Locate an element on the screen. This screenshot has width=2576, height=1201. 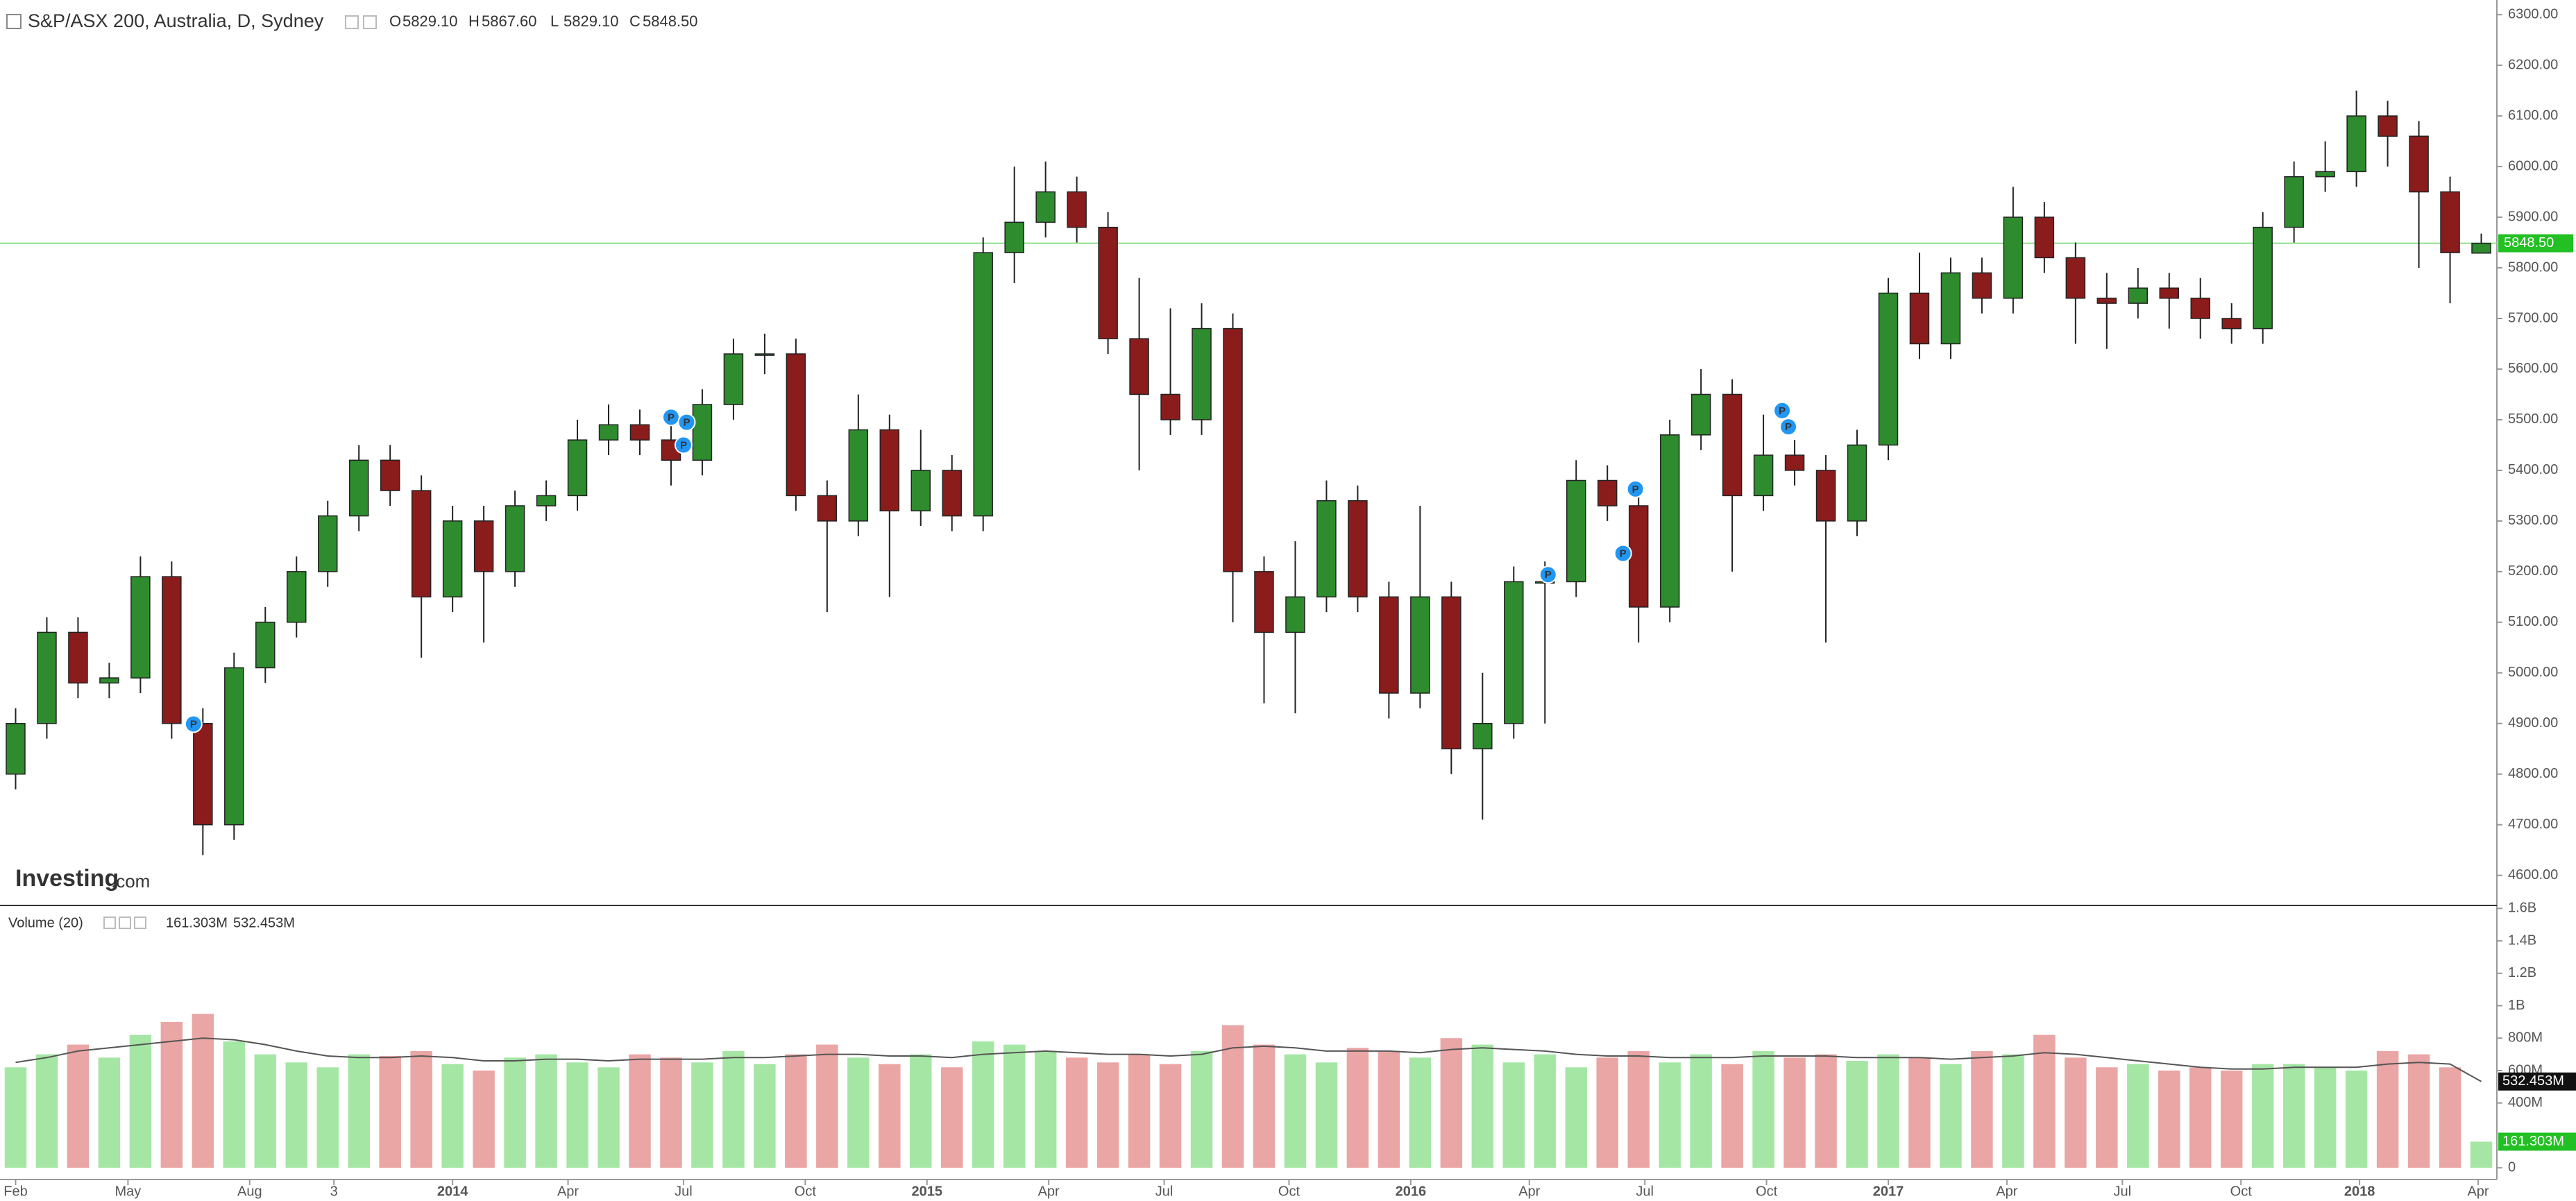
x-tick-label: 2018 is located at coordinates (2360, 1191).